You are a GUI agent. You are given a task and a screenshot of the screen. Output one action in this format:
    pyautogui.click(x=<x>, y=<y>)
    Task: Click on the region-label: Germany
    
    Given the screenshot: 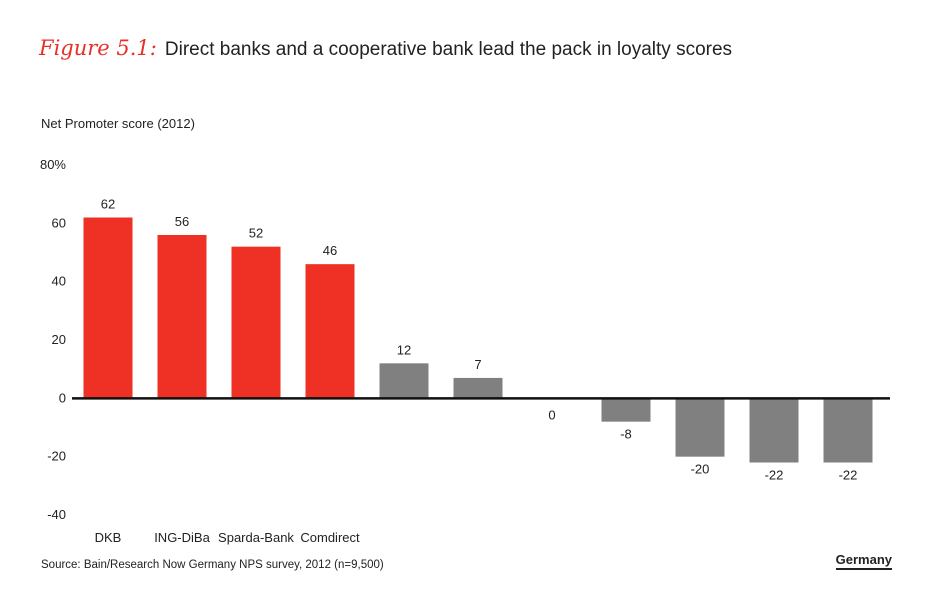 What is the action you would take?
    pyautogui.click(x=863, y=561)
    